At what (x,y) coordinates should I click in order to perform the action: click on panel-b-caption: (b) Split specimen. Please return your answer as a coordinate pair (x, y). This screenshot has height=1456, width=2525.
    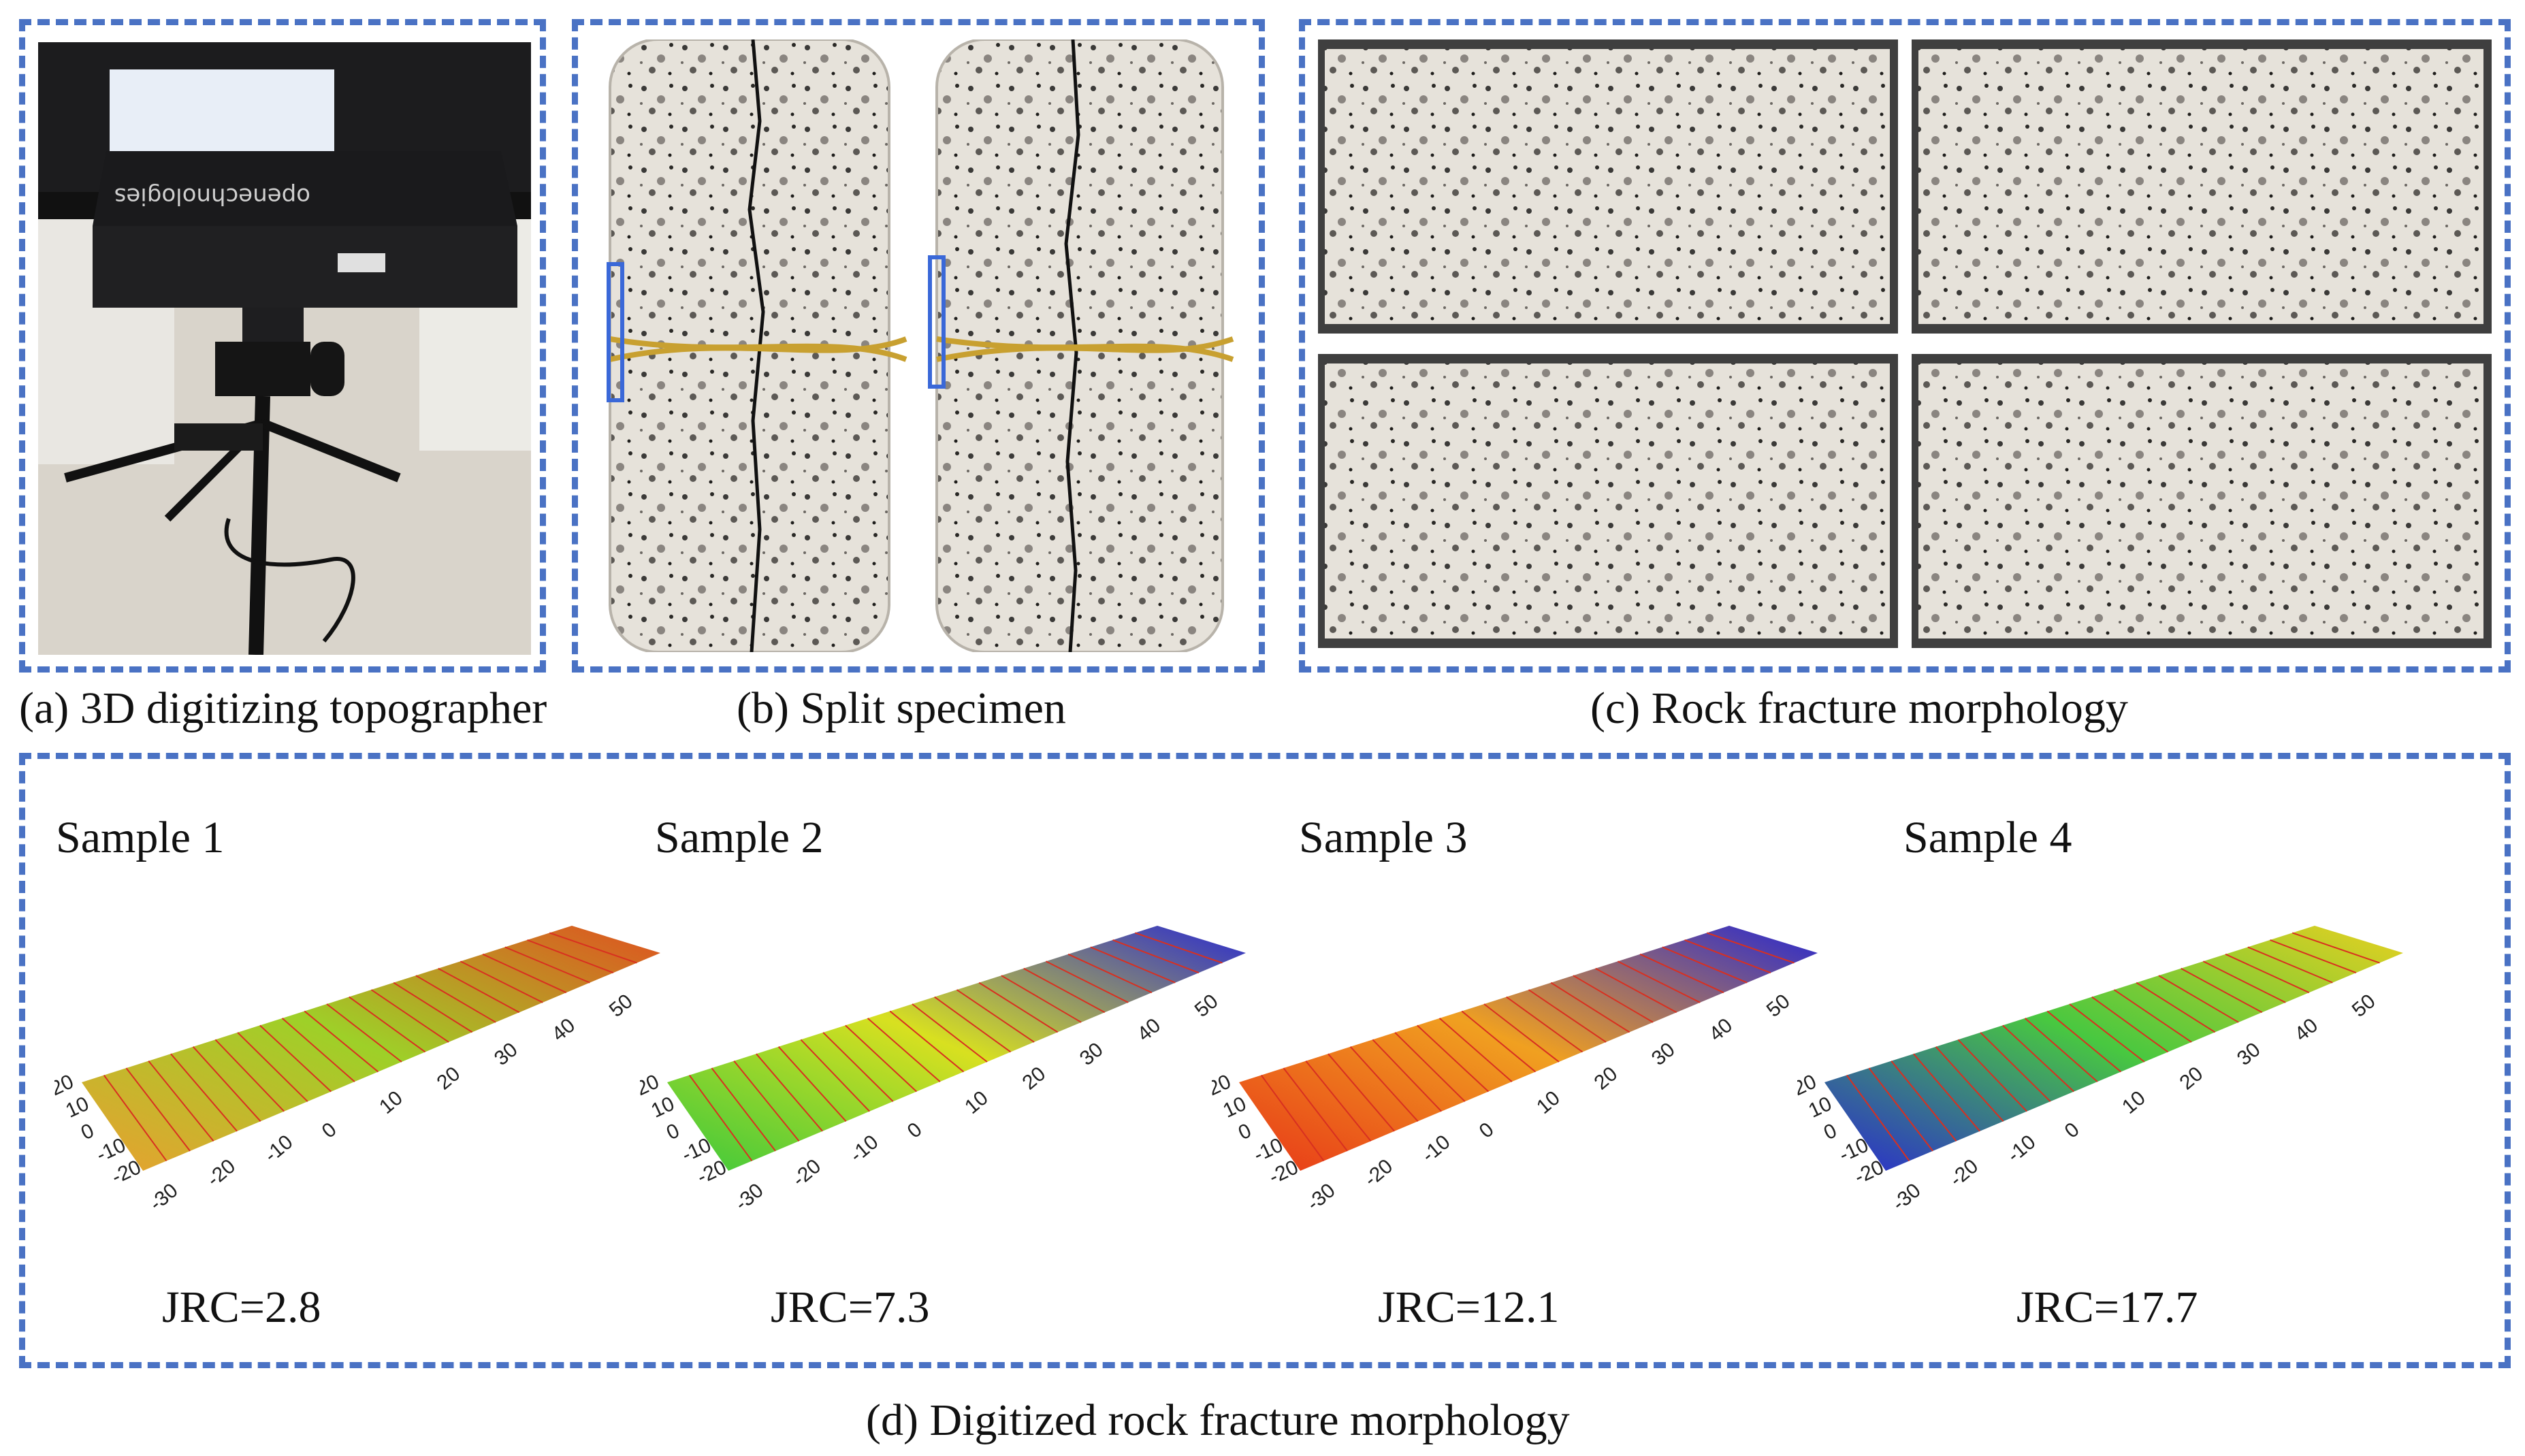
    Looking at the image, I should click on (901, 708).